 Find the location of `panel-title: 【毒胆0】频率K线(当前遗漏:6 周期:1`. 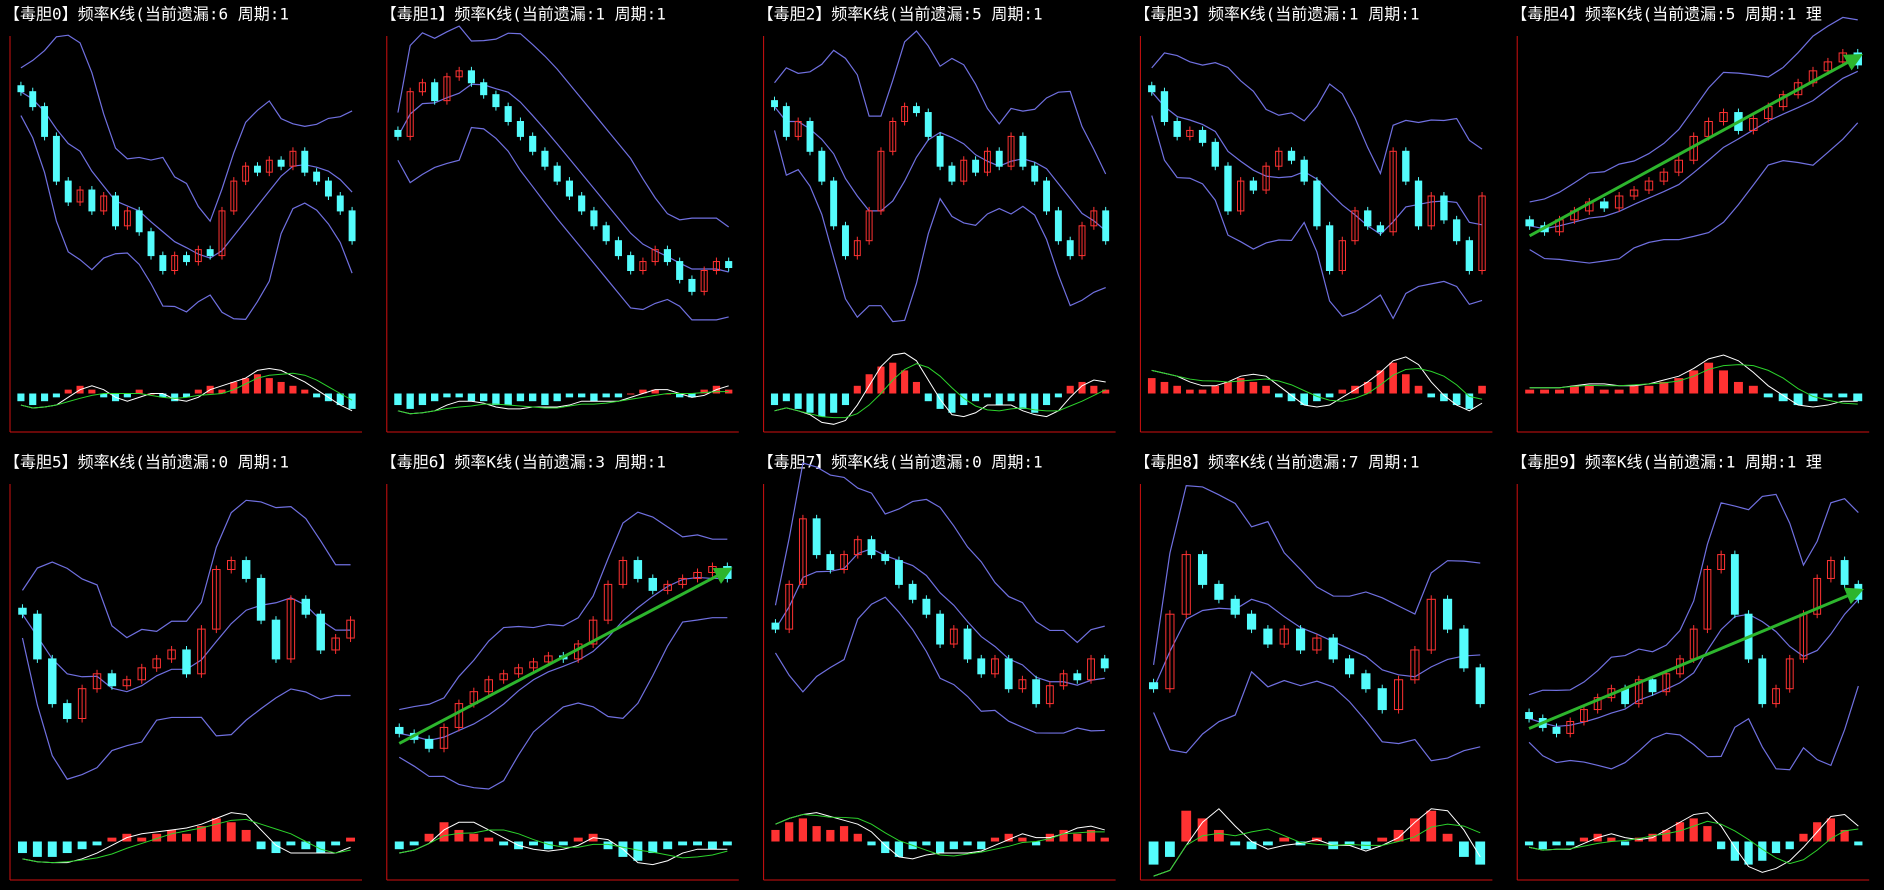

panel-title: 【毒胆0】频率K线(当前遗漏:6 周期:1 is located at coordinates (146, 14).